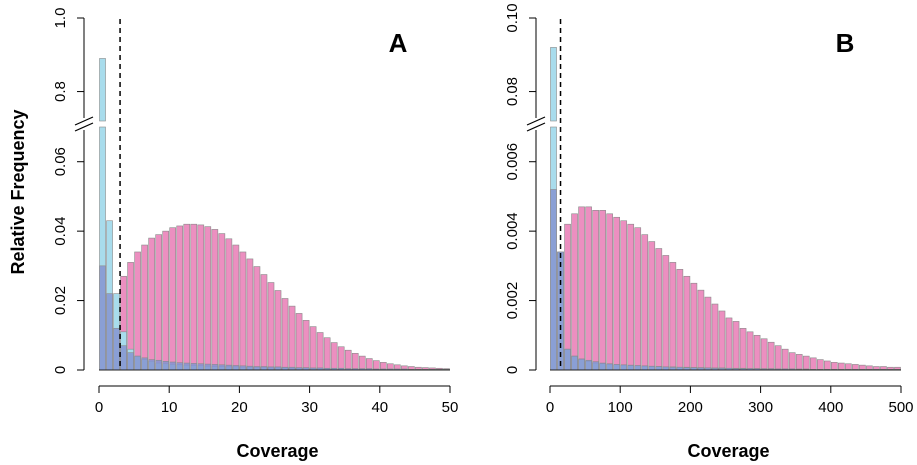  I want to click on x-tick-label-a-2: 20, so click(239, 407).